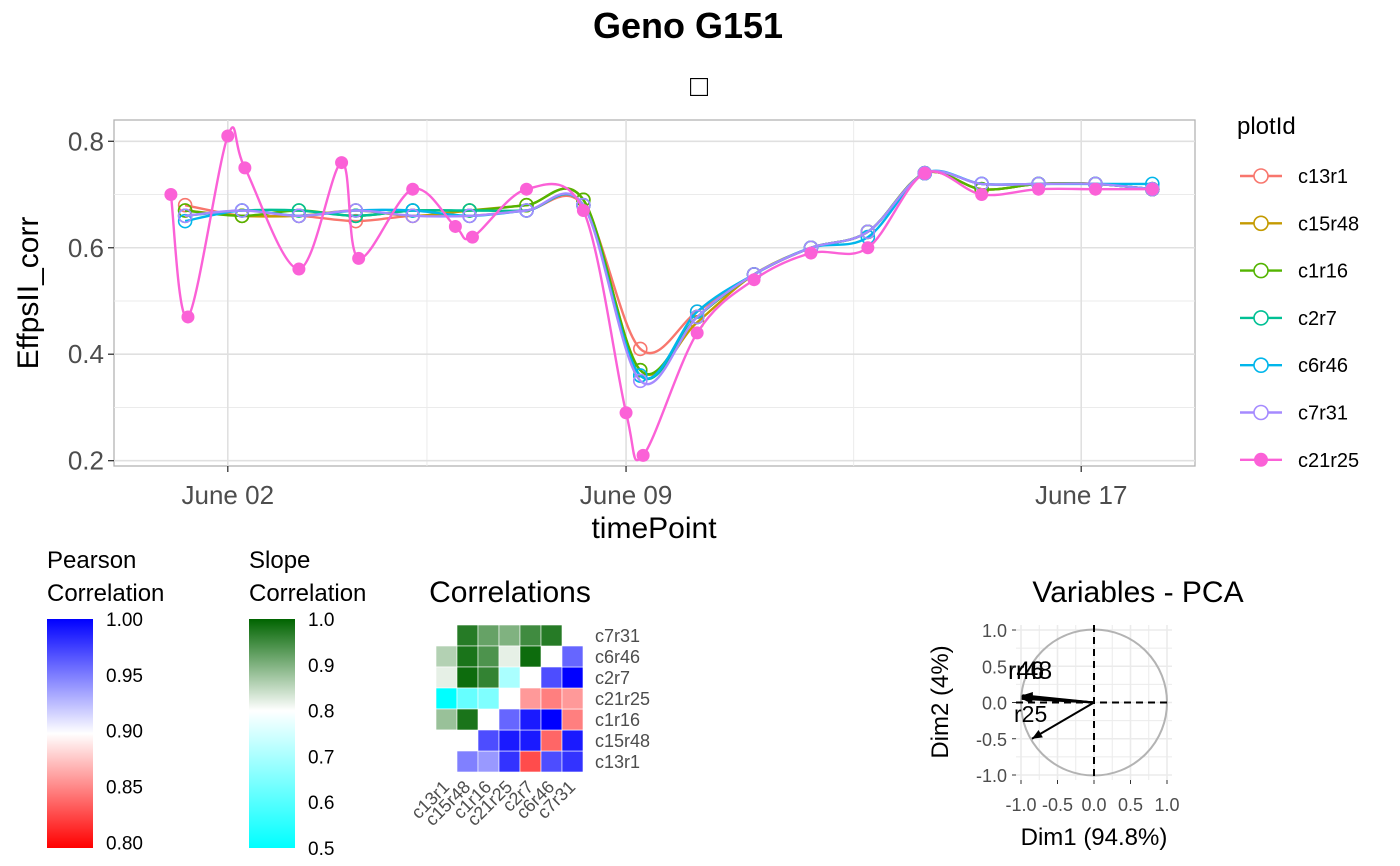 This screenshot has height=866, width=1400. What do you see at coordinates (1020, 805) in the screenshot?
I see `pca-x-tick-label: -1.0` at bounding box center [1020, 805].